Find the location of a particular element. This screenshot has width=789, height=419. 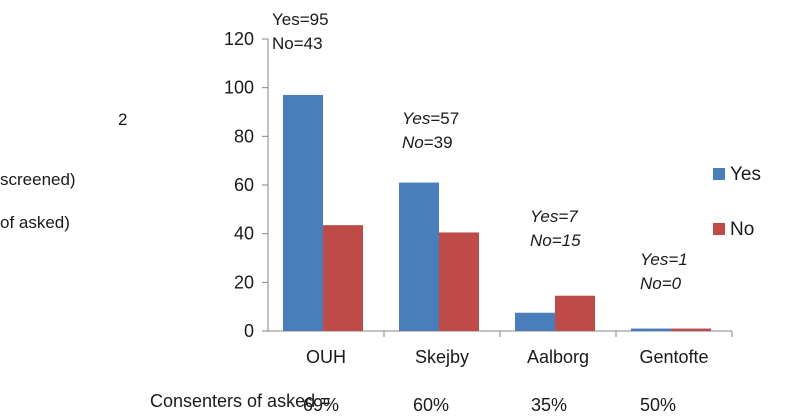

footer-label: Consenters of asked = is located at coordinates (240, 401).